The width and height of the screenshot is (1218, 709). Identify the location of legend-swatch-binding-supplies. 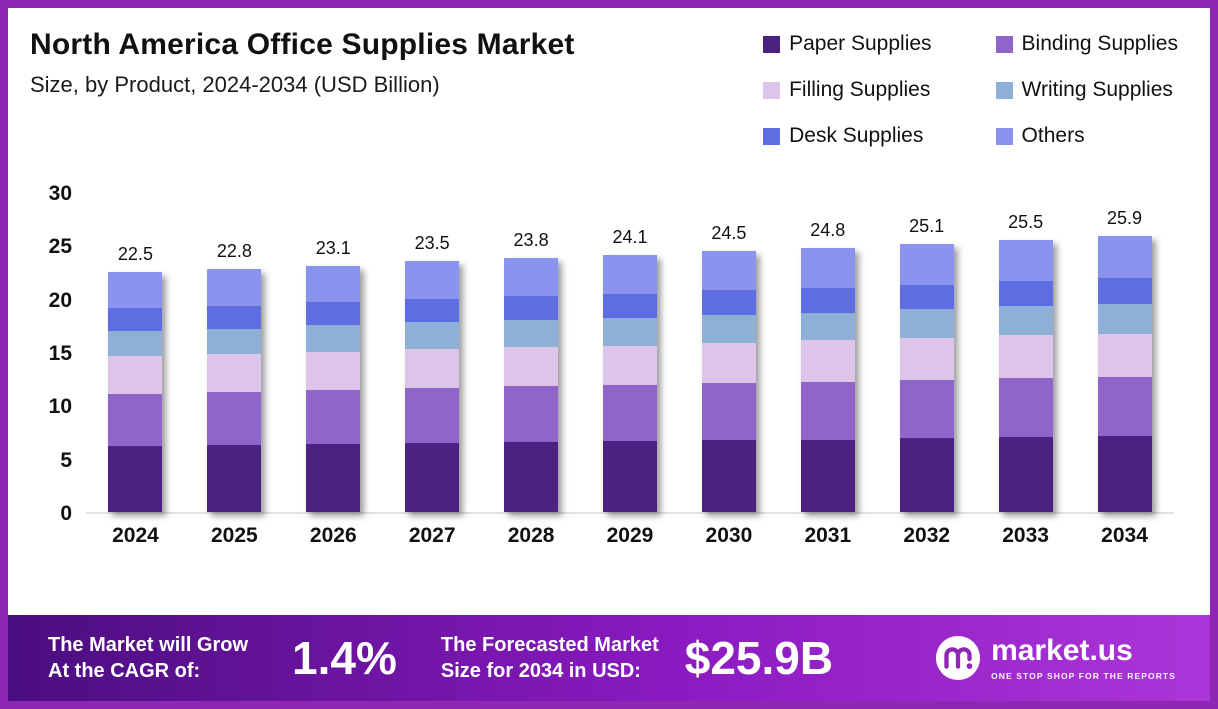
(1004, 44).